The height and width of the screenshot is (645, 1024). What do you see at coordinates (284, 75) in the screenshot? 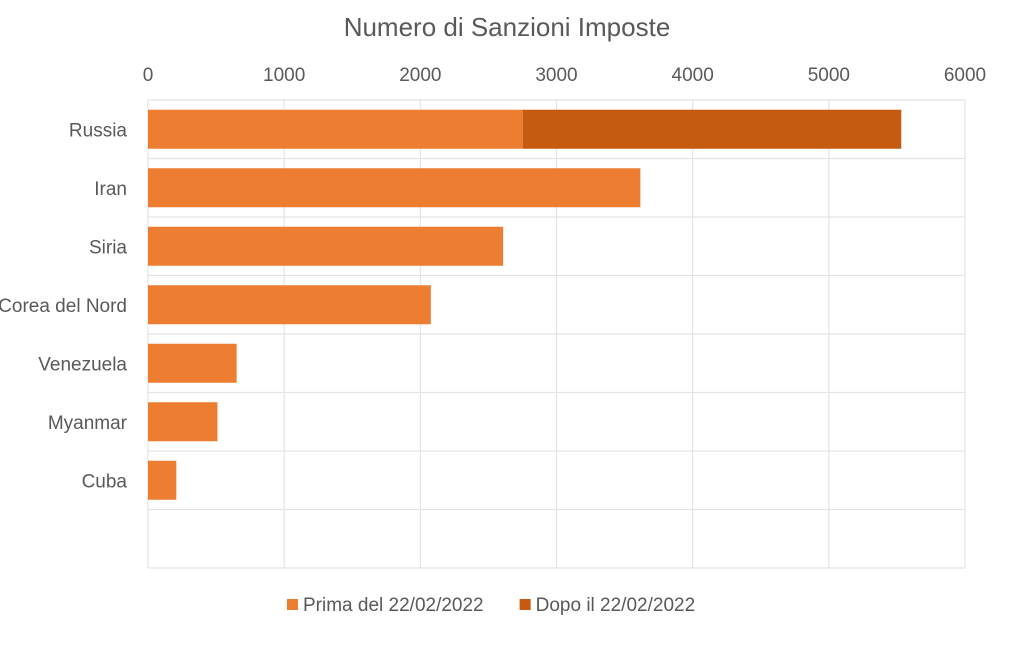
I see `x-tick-label: 1000` at bounding box center [284, 75].